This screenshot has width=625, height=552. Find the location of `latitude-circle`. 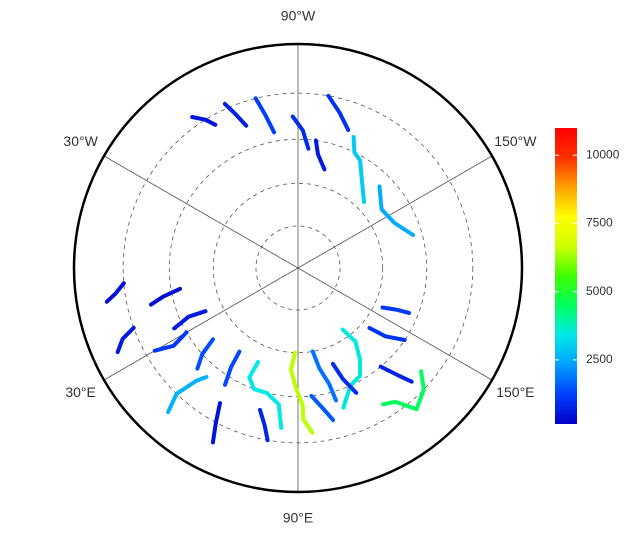

latitude-circle is located at coordinates (298, 268).